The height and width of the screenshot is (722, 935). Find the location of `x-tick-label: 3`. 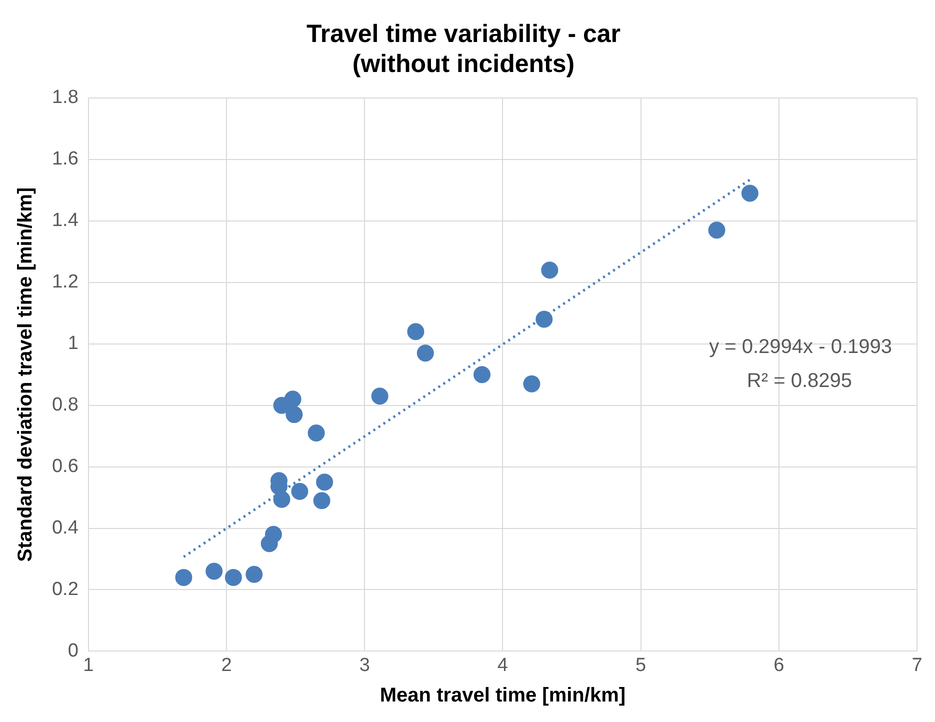

x-tick-label: 3 is located at coordinates (364, 665).